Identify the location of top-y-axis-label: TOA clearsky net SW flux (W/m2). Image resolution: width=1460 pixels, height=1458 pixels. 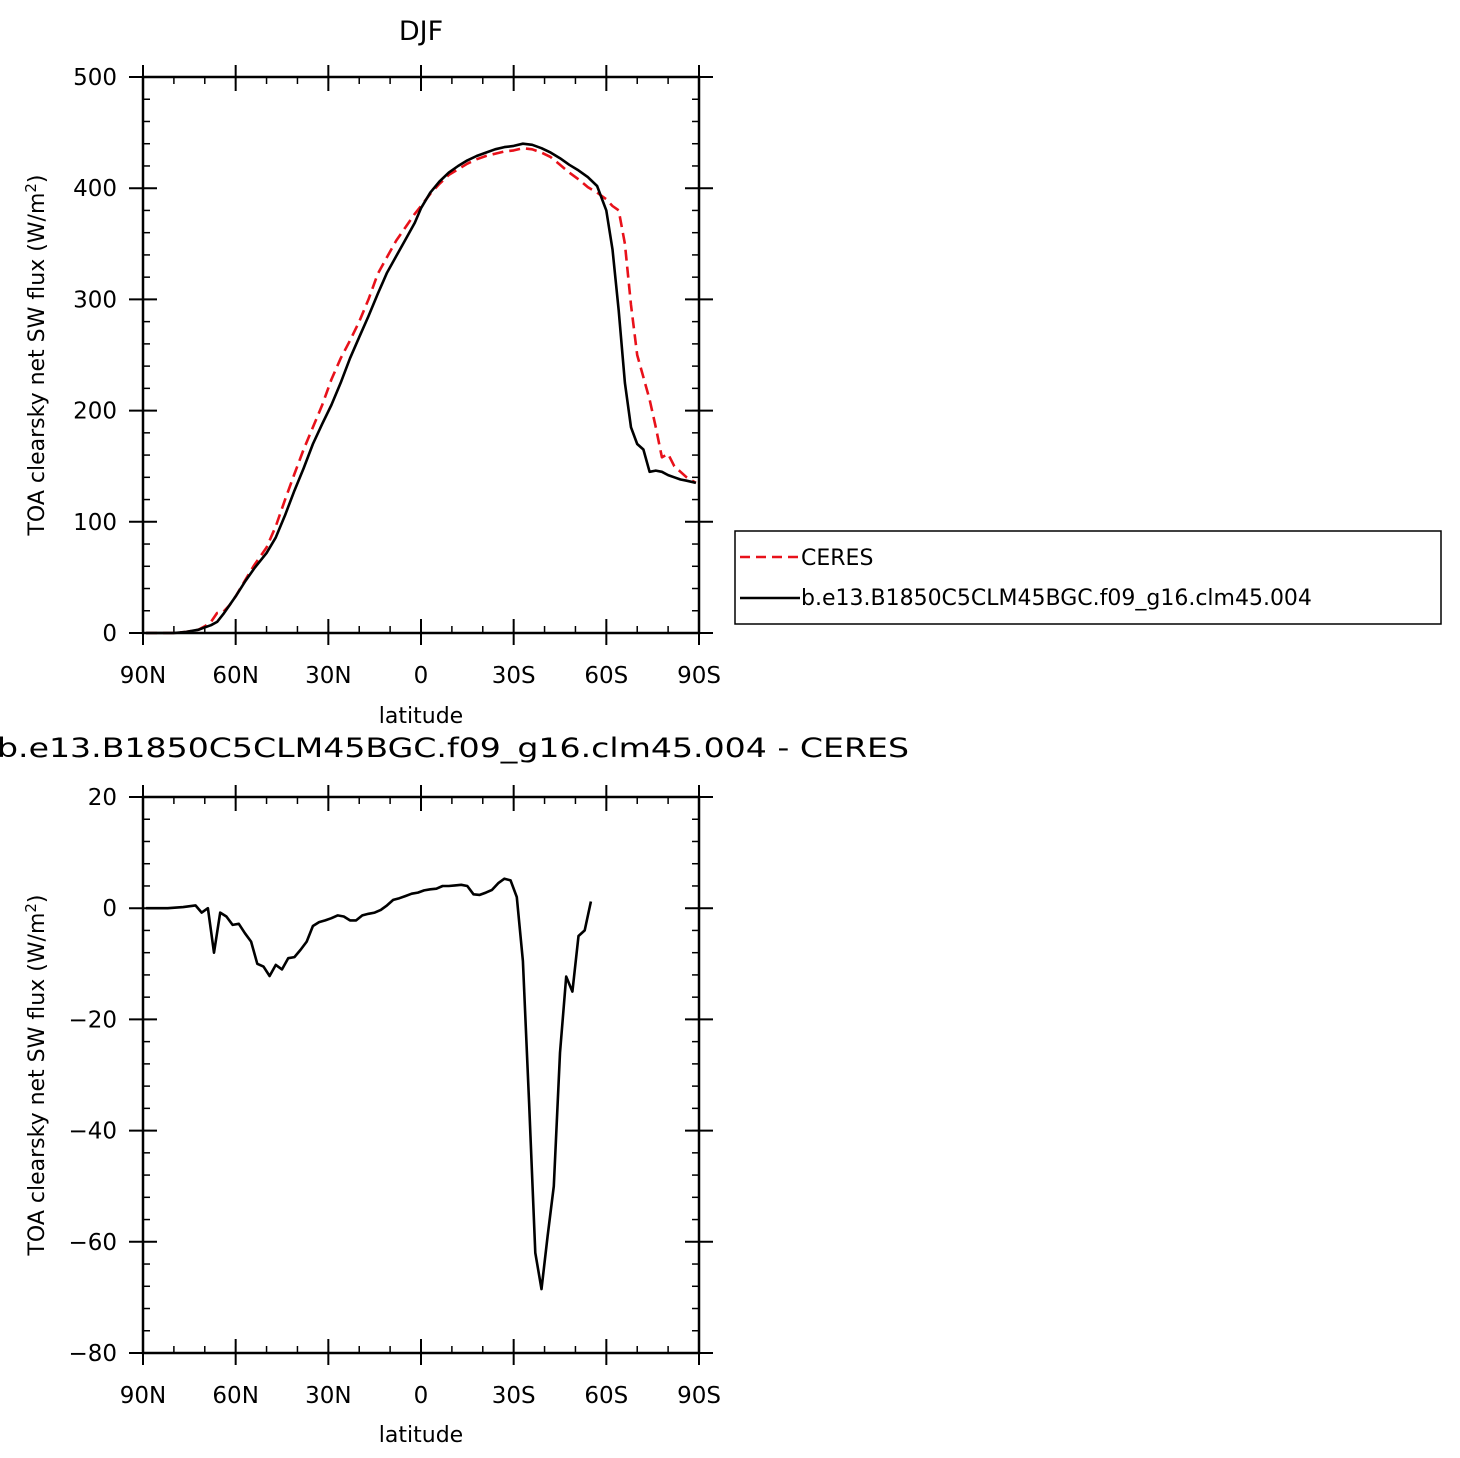
(36, 355).